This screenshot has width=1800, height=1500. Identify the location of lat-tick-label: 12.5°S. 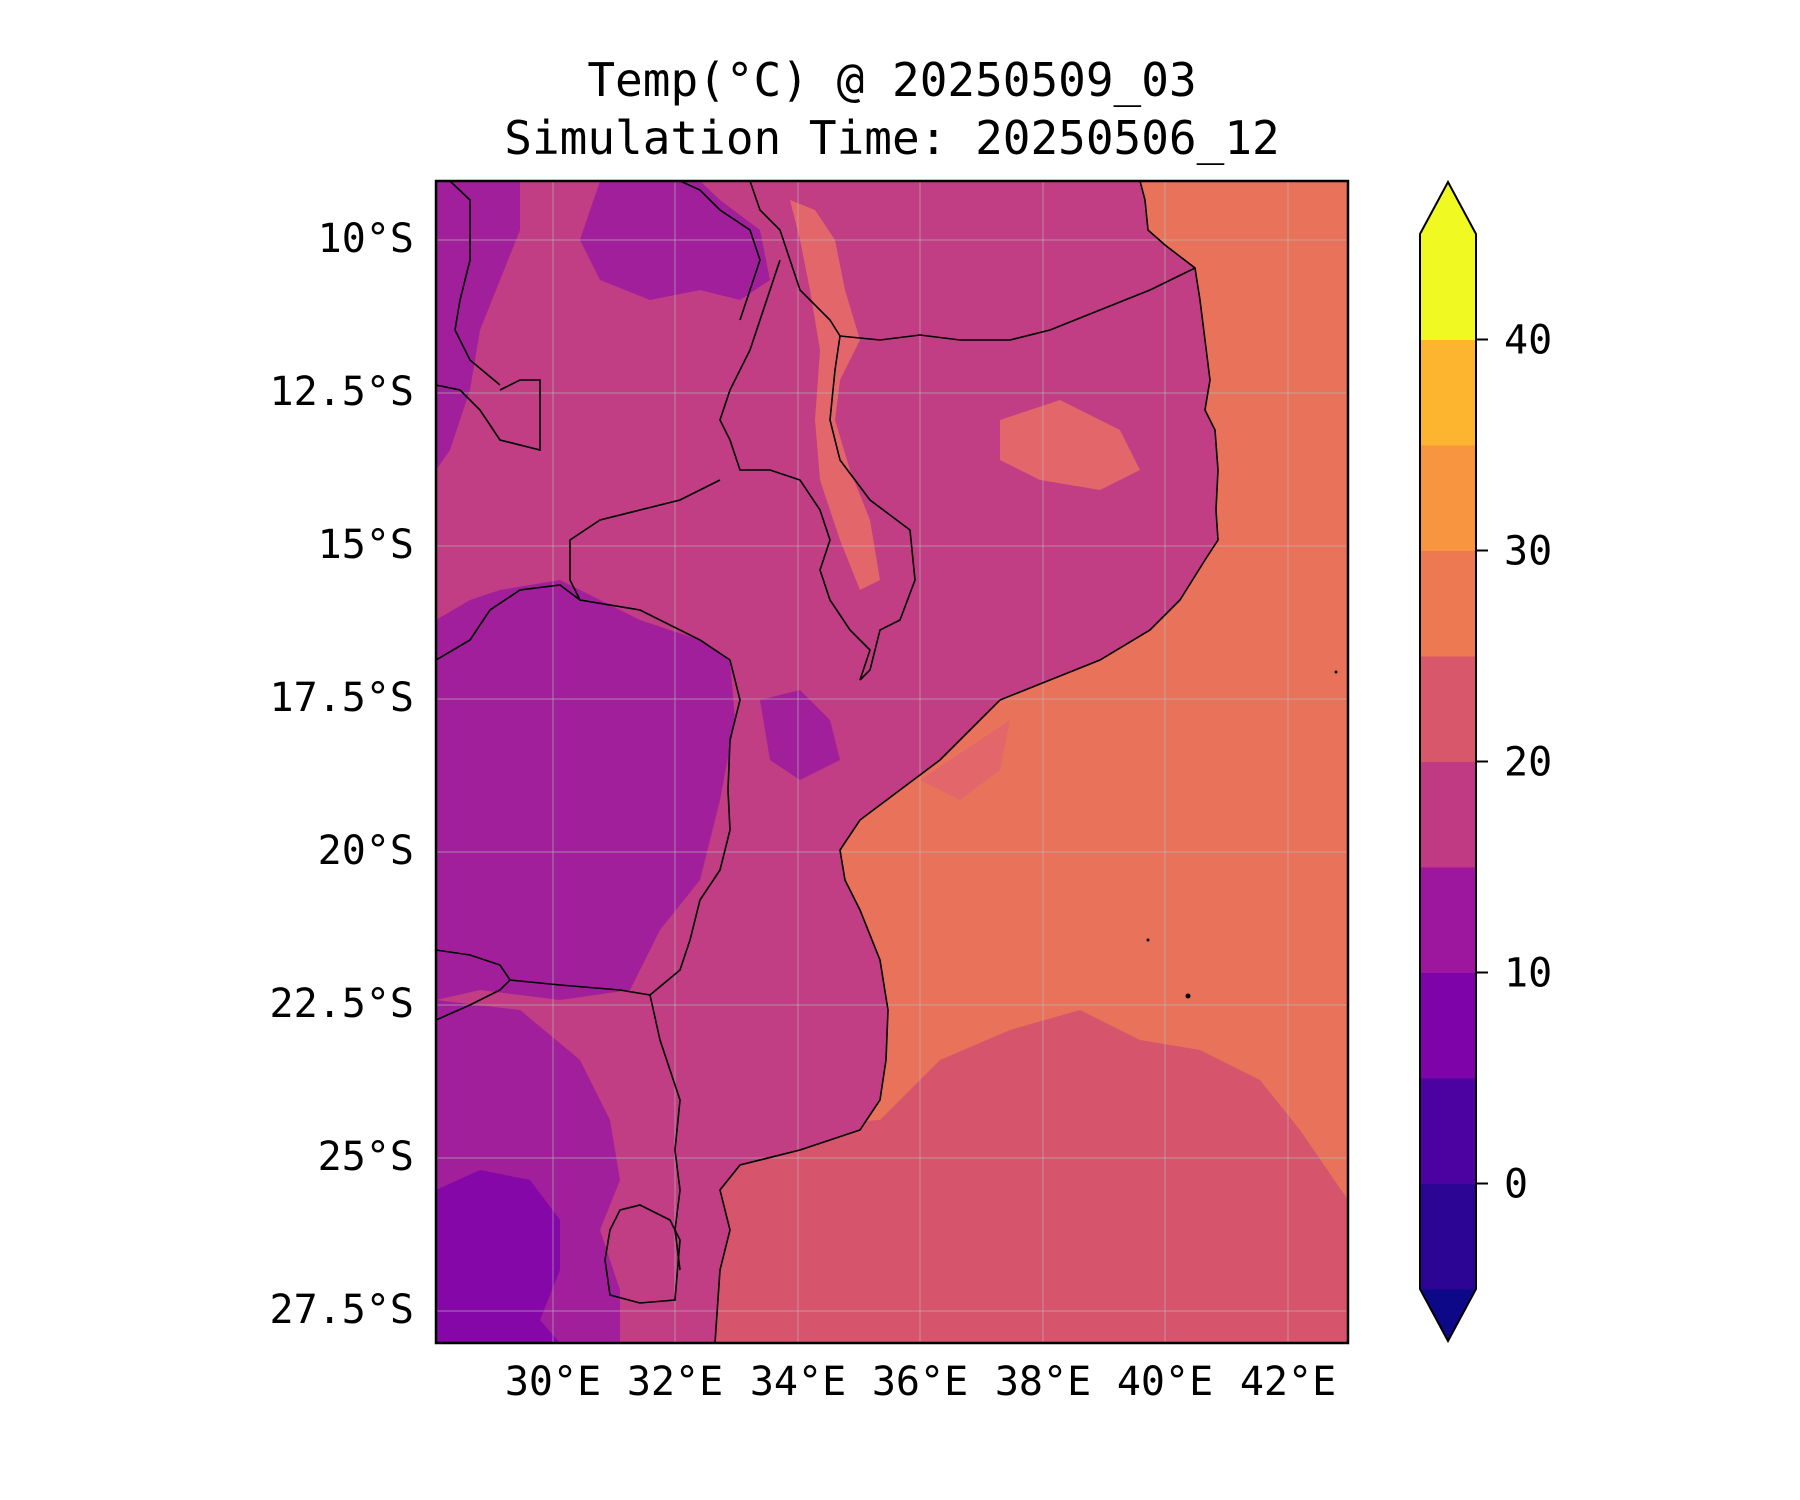
(342, 392).